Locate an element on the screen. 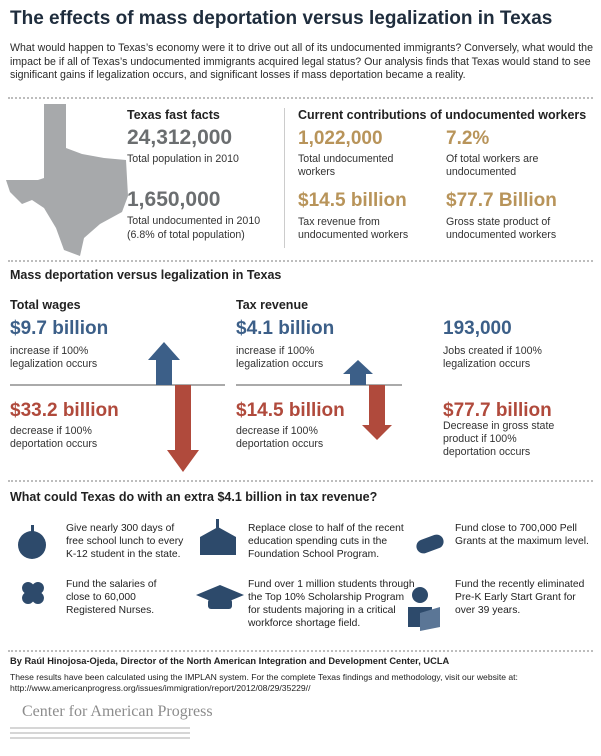 The width and height of the screenshot is (601, 756). contribution-label: Total undocumented workers is located at coordinates (346, 165).